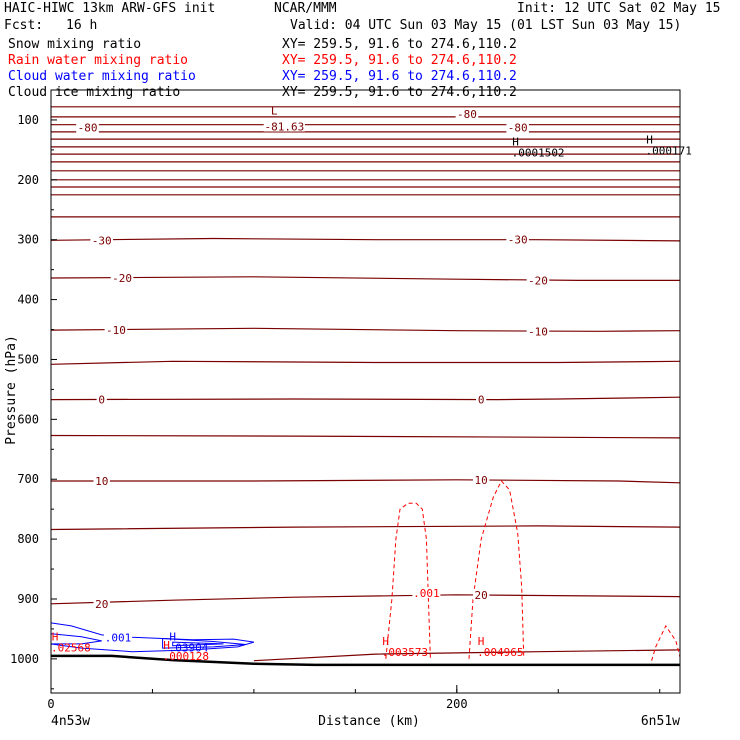  Describe the element at coordinates (74, 44) in the screenshot. I see `legend-label: Snow mixing ratio` at that location.